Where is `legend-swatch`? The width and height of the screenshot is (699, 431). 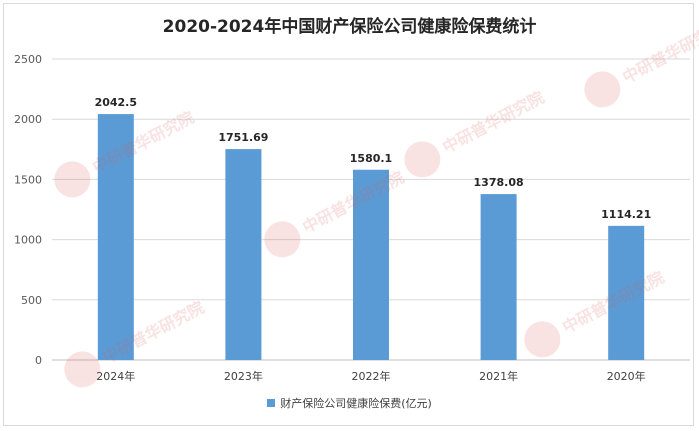
legend-swatch is located at coordinates (271, 403).